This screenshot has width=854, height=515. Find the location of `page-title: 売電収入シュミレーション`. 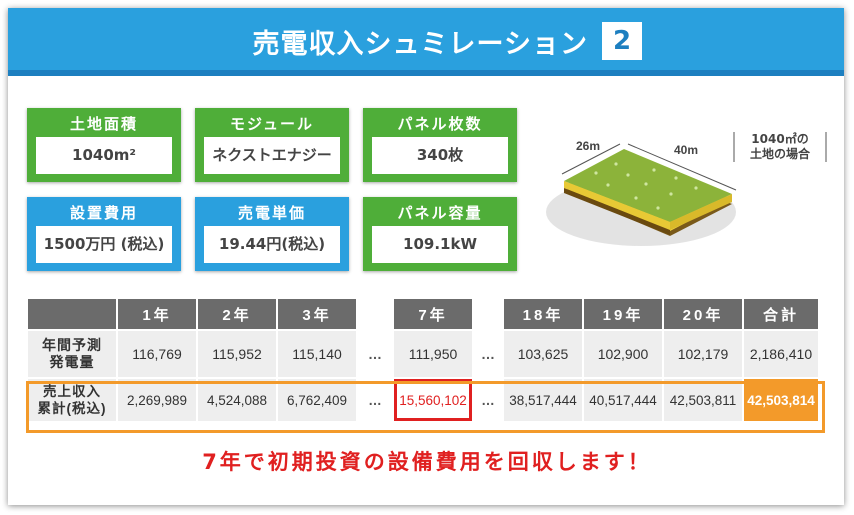

page-title: 売電収入シュミレーション is located at coordinates (420, 44).